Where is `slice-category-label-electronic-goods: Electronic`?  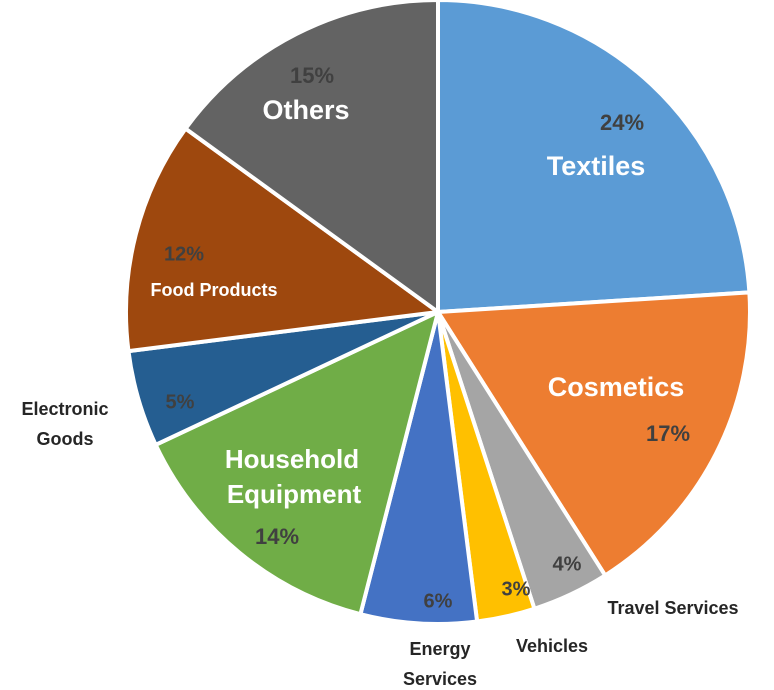 slice-category-label-electronic-goods: Electronic is located at coordinates (64, 409).